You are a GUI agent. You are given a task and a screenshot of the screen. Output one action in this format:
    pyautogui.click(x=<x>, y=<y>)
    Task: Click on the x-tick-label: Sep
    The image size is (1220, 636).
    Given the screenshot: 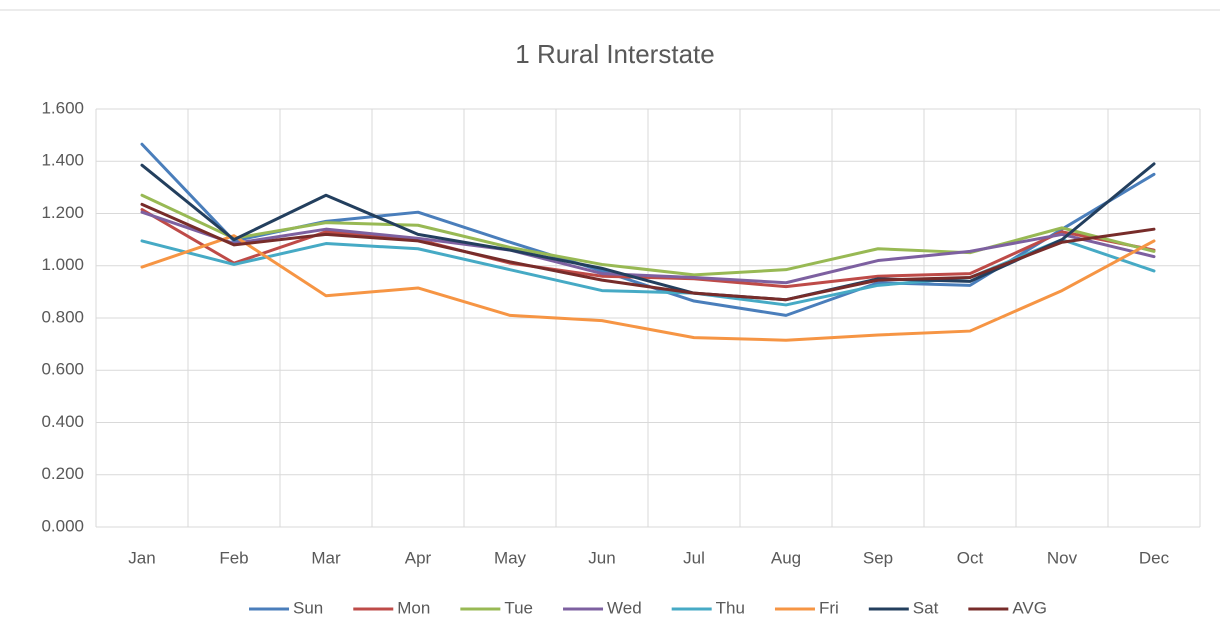 What is the action you would take?
    pyautogui.click(x=878, y=557)
    